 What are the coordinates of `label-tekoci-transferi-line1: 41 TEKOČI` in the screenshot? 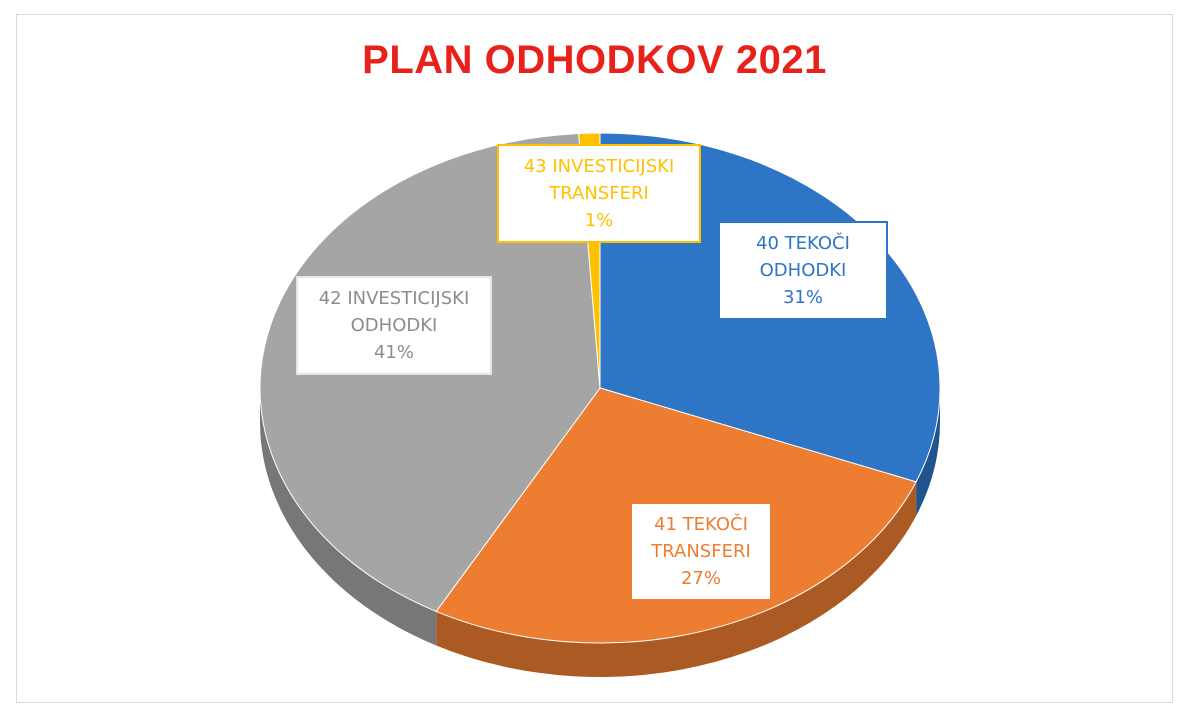 It's located at (701, 524).